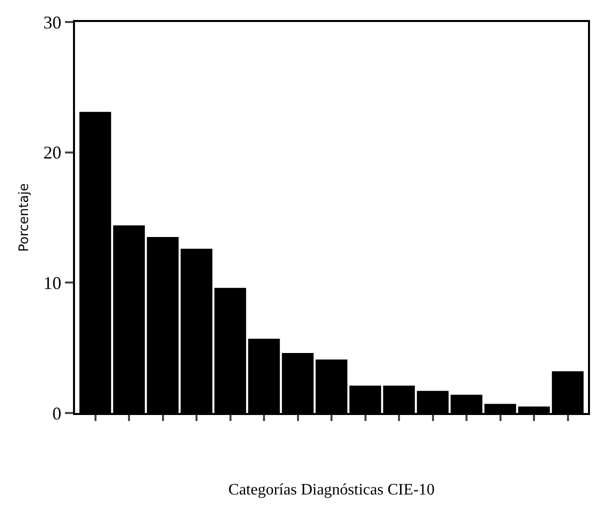  Describe the element at coordinates (52, 152) in the screenshot. I see `y-tick-label: 20` at that location.